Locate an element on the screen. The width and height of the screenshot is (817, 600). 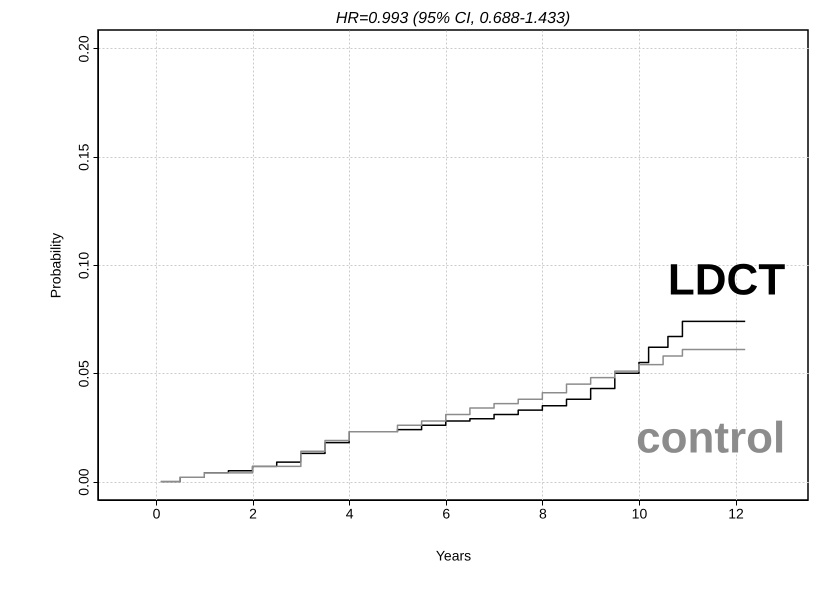
y-tick-label: 0.10 is located at coordinates (84, 266).